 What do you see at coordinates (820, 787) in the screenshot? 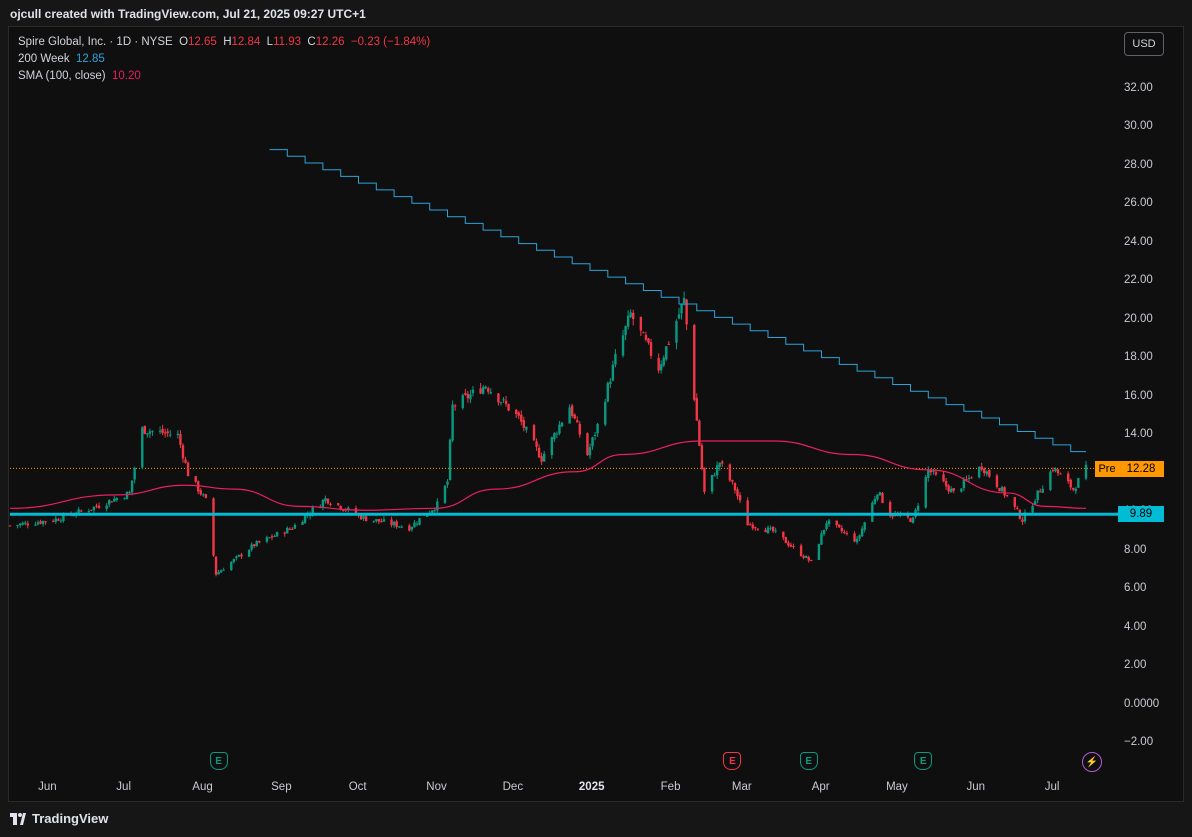
I see `time-tick-label: Apr` at bounding box center [820, 787].